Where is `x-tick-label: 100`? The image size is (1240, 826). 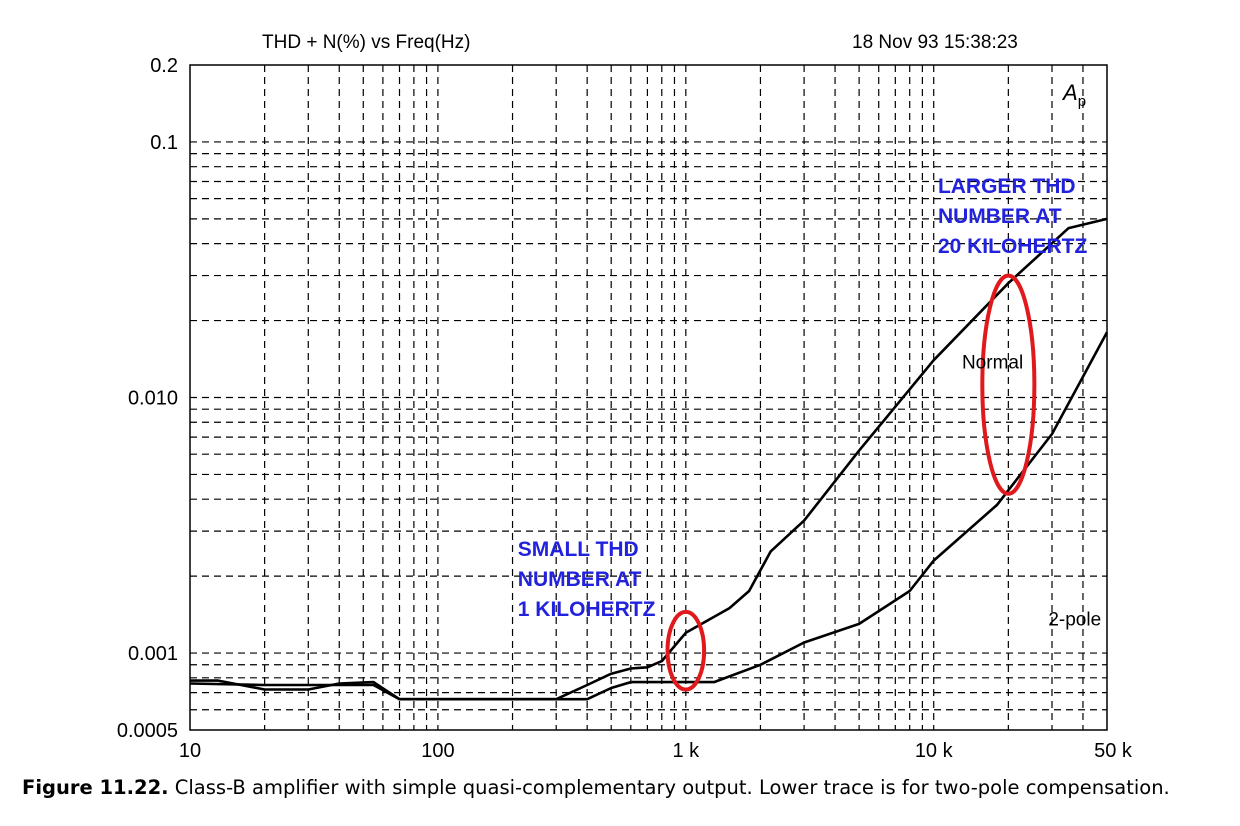
x-tick-label: 100 is located at coordinates (437, 751).